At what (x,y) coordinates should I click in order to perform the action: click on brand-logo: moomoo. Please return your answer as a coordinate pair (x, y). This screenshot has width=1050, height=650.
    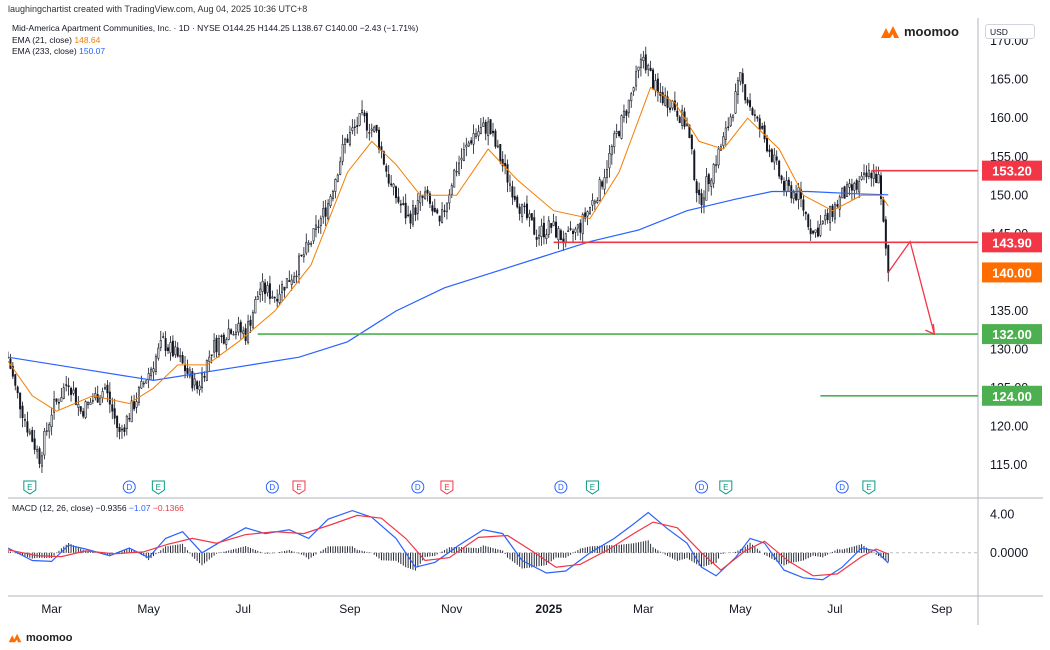
    Looking at the image, I should click on (919, 31).